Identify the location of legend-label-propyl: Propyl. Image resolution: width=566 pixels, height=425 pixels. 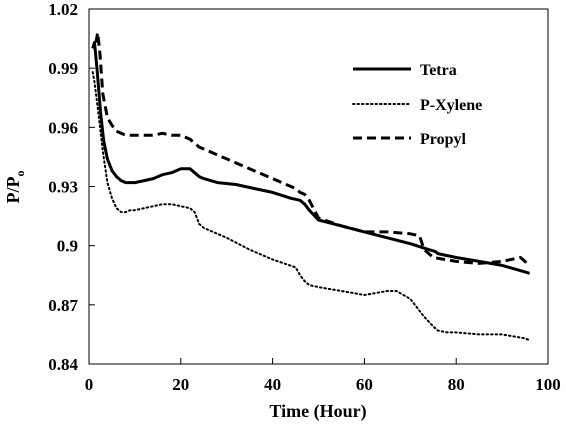
(443, 139).